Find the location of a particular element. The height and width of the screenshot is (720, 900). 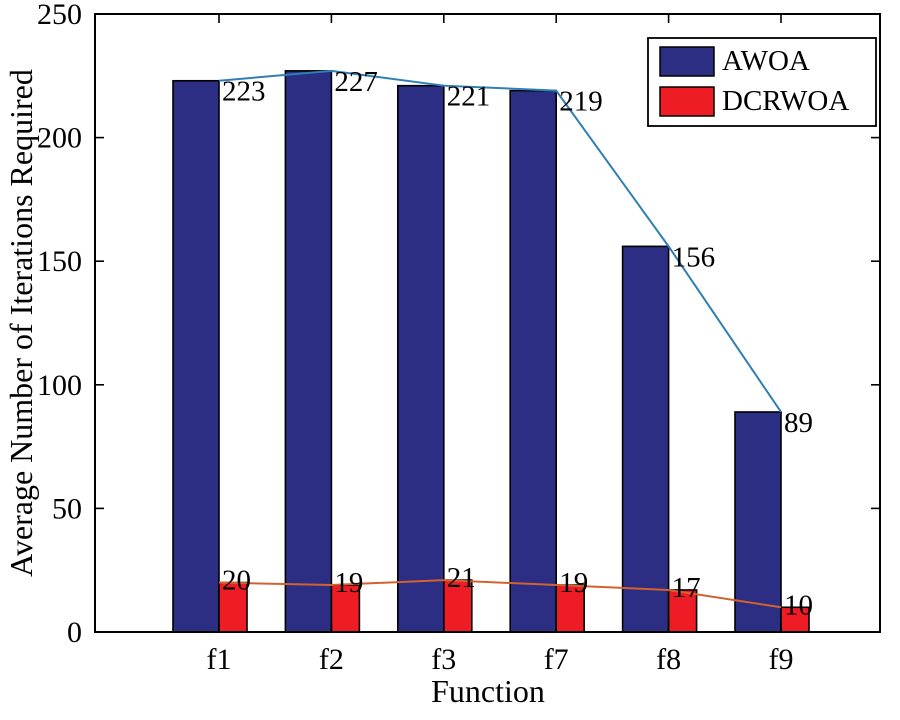

x-tick-label-4: f8 is located at coordinates (668, 659).